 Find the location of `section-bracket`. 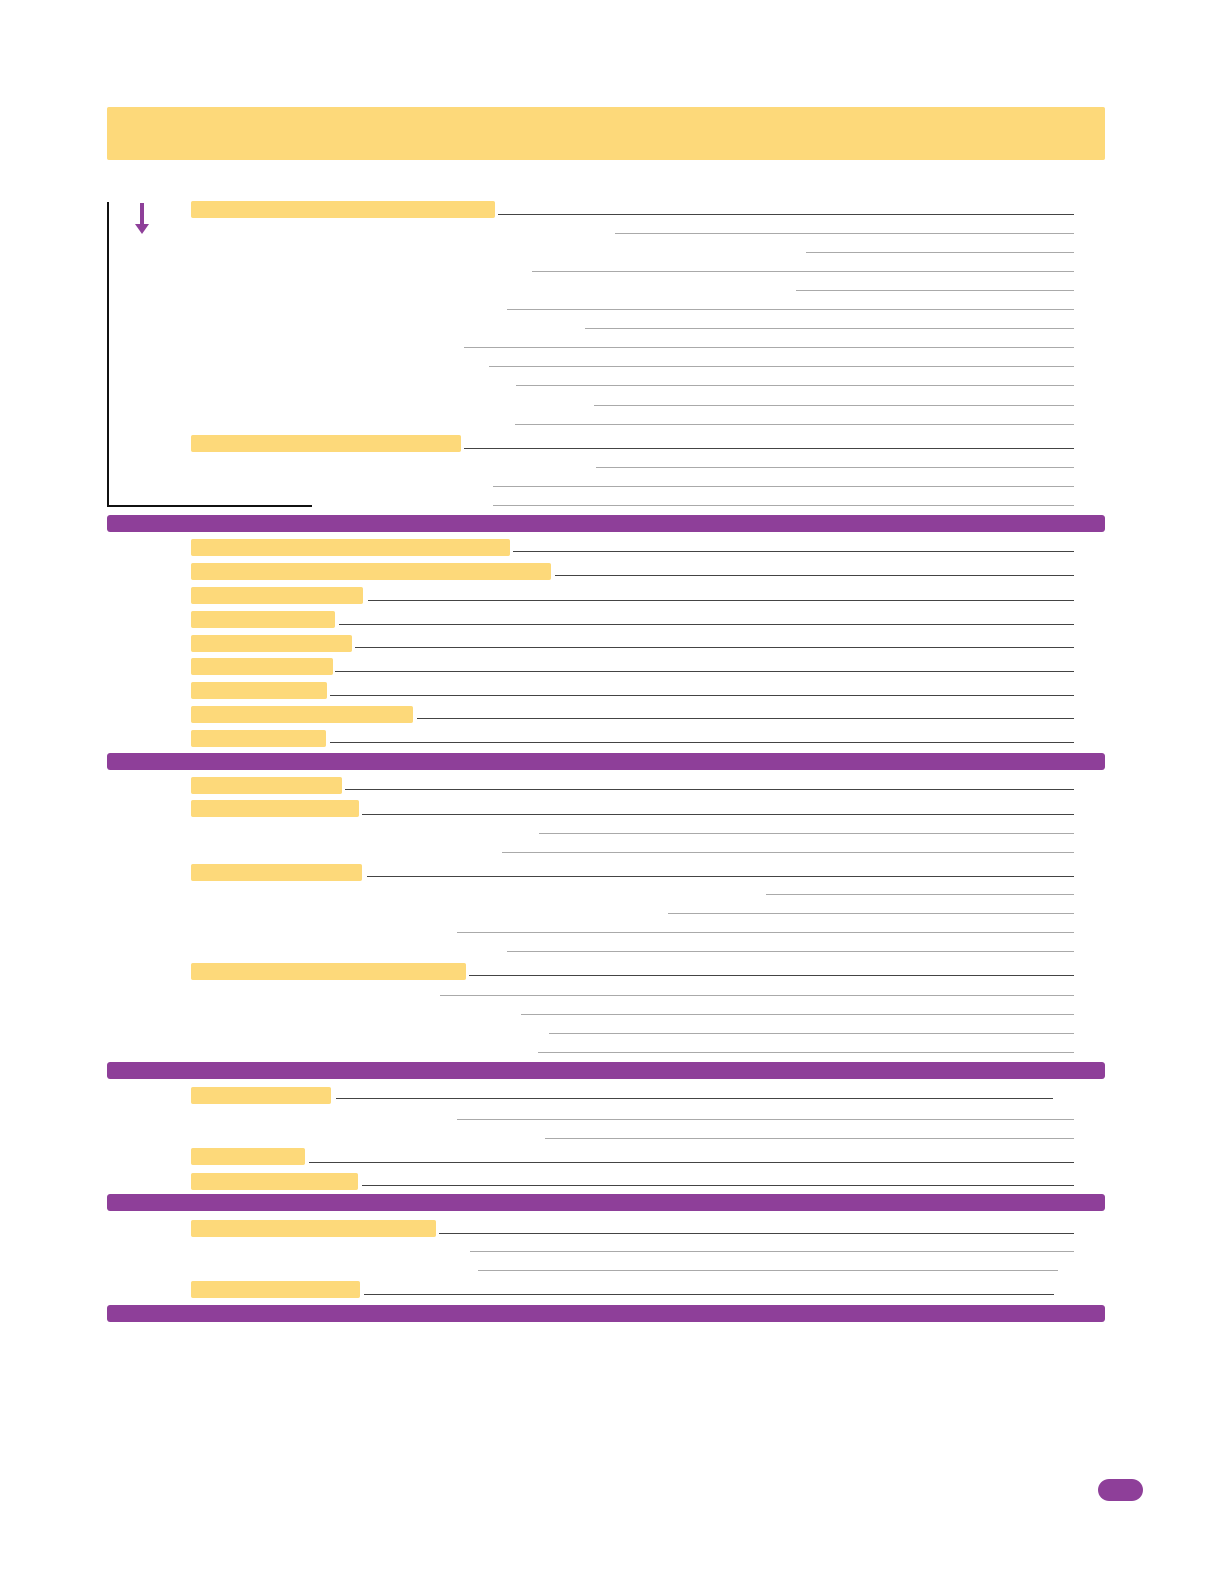

section-bracket is located at coordinates (209, 354).